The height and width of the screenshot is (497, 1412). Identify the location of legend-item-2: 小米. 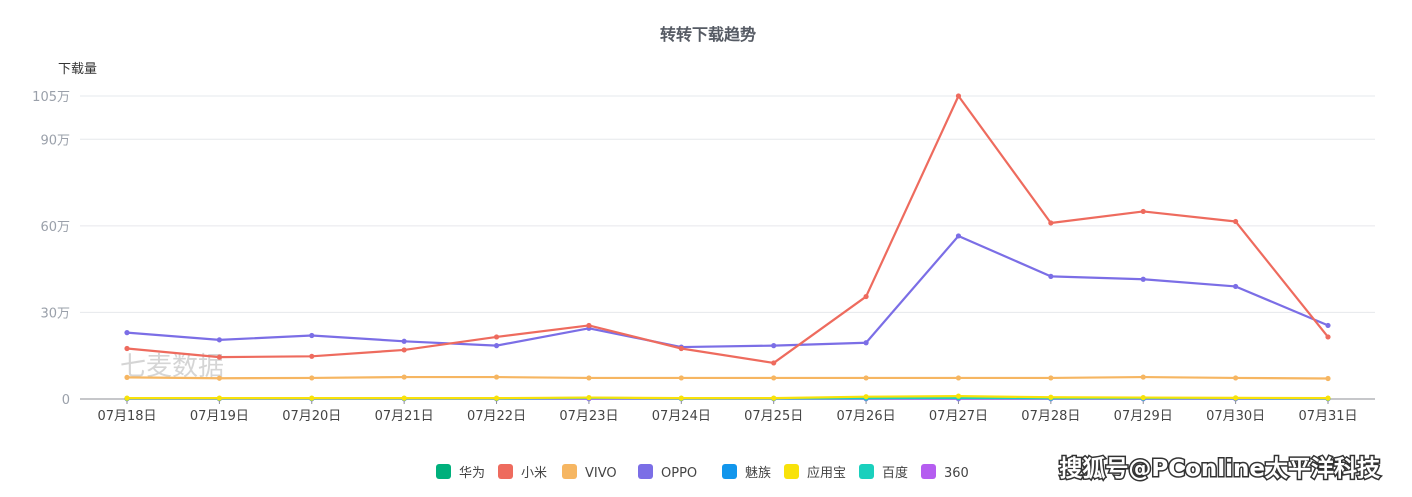
(522, 472).